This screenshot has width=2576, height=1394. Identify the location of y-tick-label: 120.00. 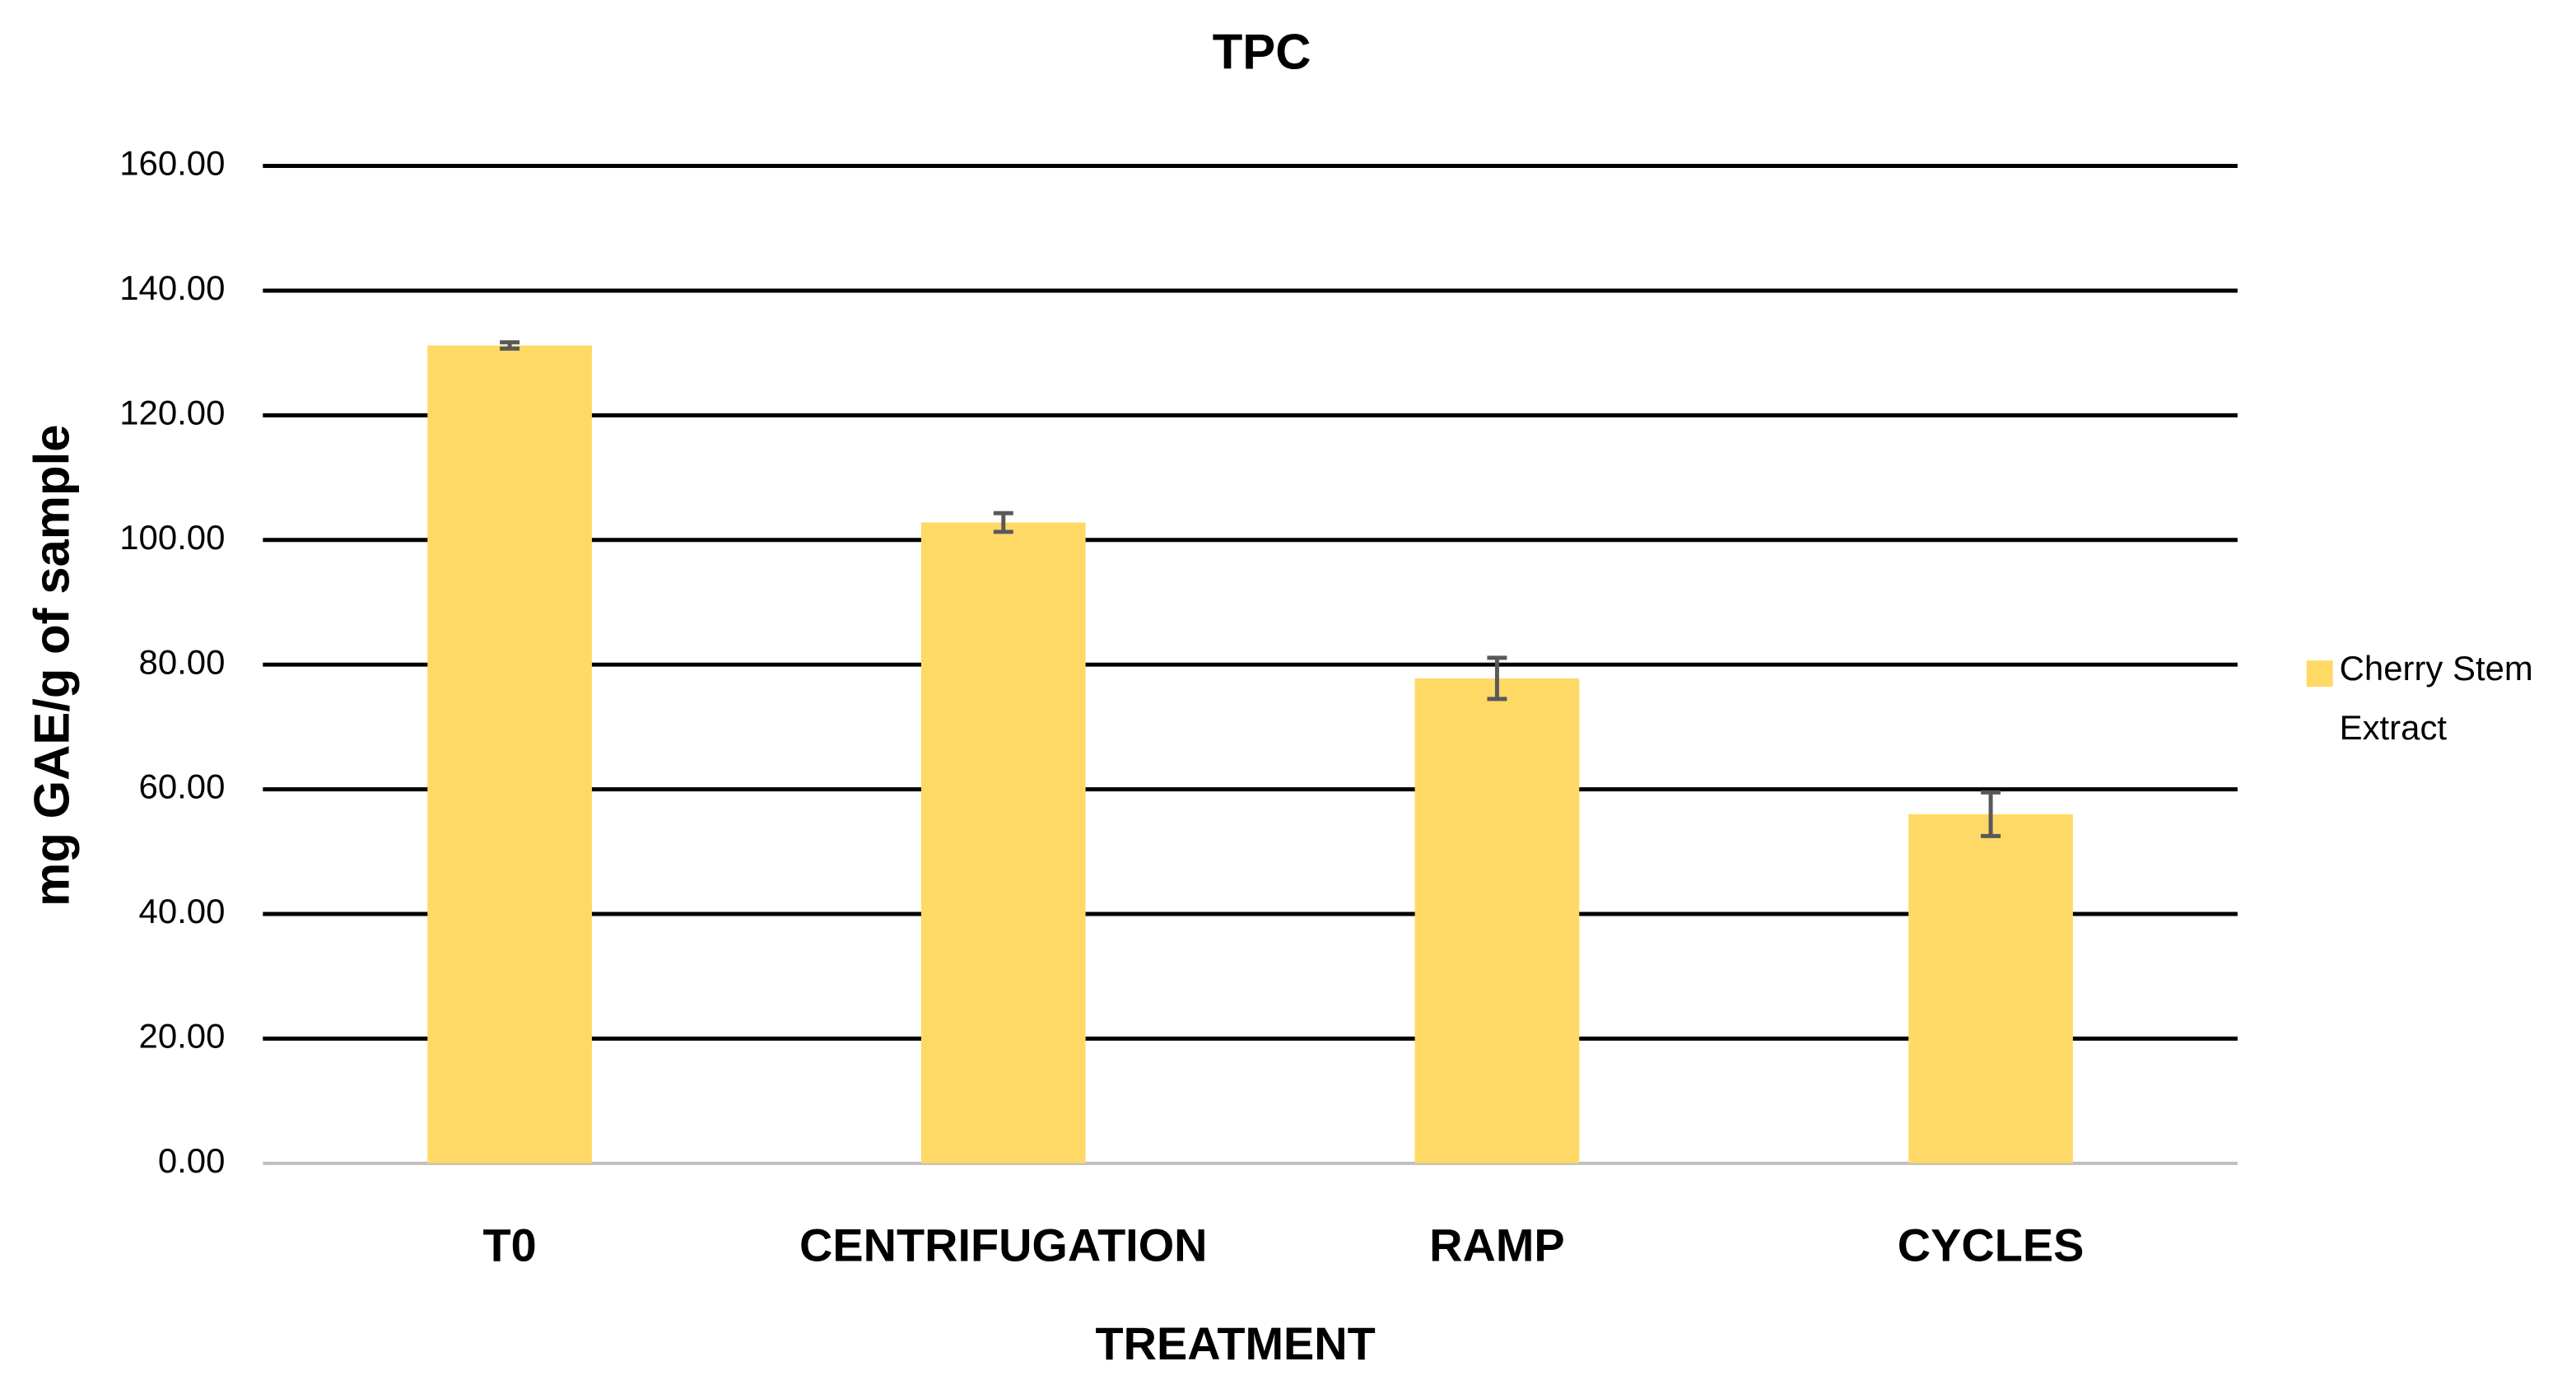
(172, 412).